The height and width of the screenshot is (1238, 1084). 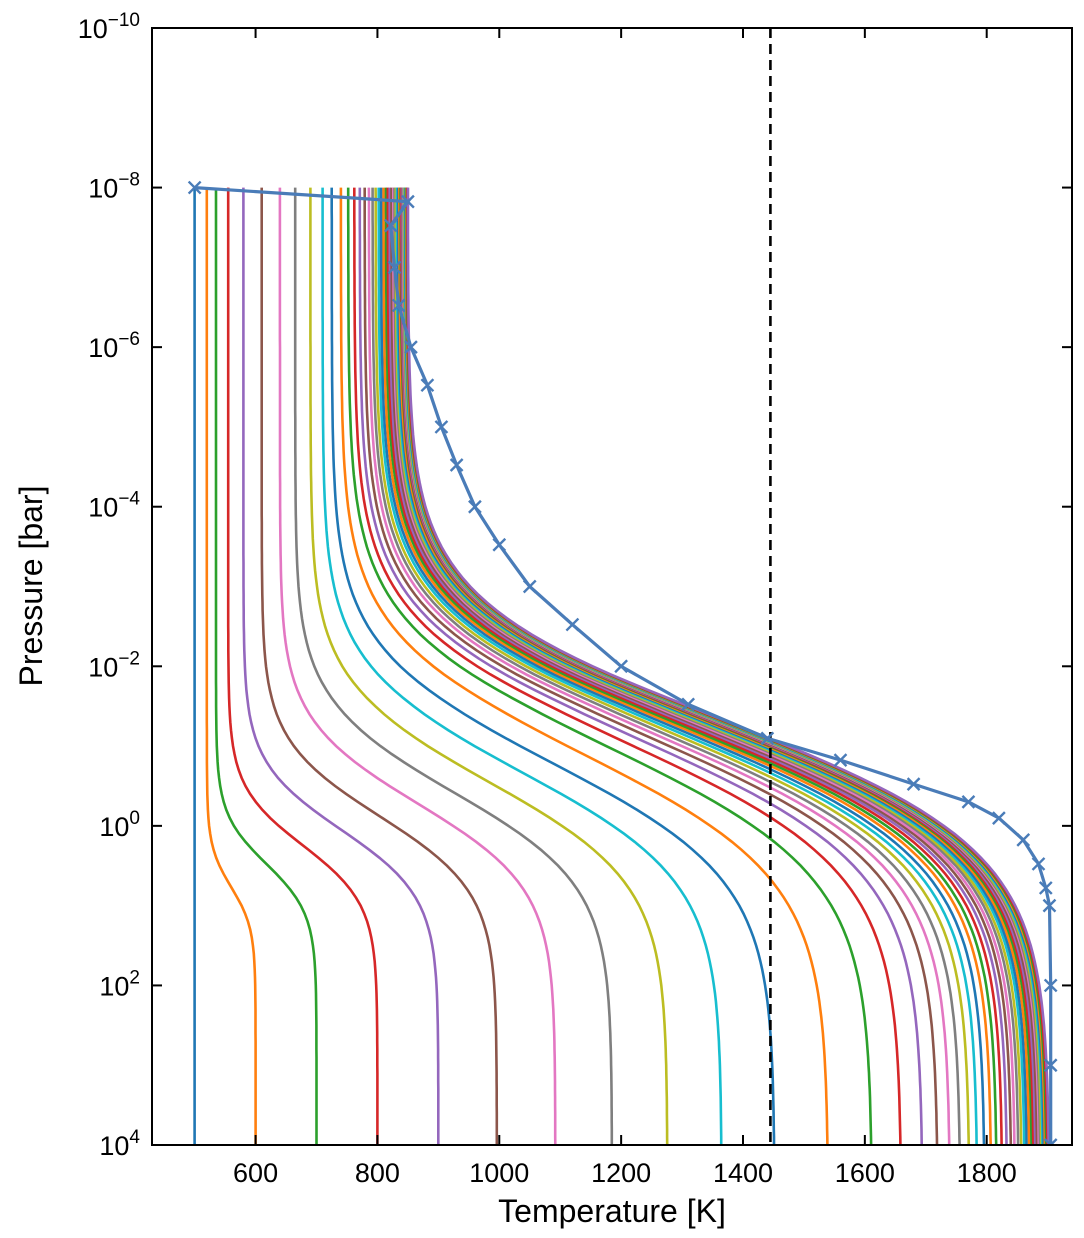 What do you see at coordinates (109, 27) in the screenshot?
I see `y-tick-label: 10⁻¹⁰` at bounding box center [109, 27].